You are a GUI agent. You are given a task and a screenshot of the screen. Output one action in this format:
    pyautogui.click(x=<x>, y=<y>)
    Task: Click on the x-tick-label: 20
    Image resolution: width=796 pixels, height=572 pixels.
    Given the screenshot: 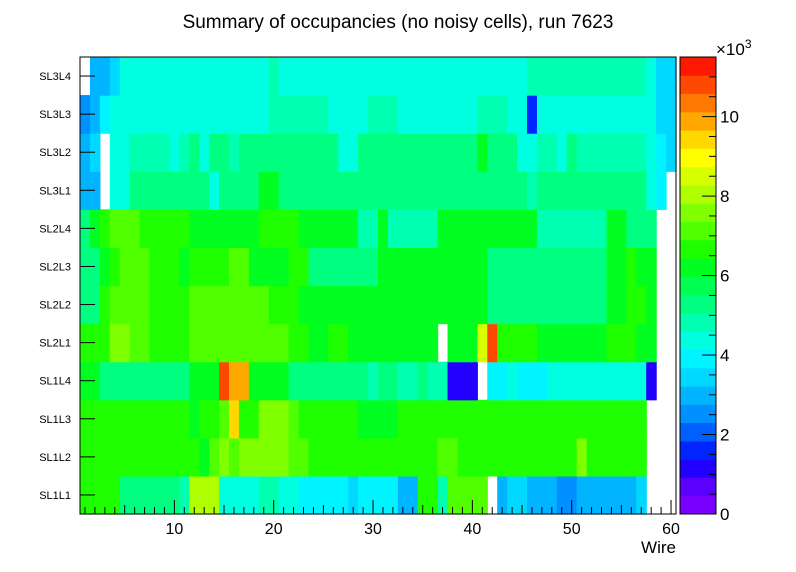 What is the action you would take?
    pyautogui.click(x=274, y=529)
    